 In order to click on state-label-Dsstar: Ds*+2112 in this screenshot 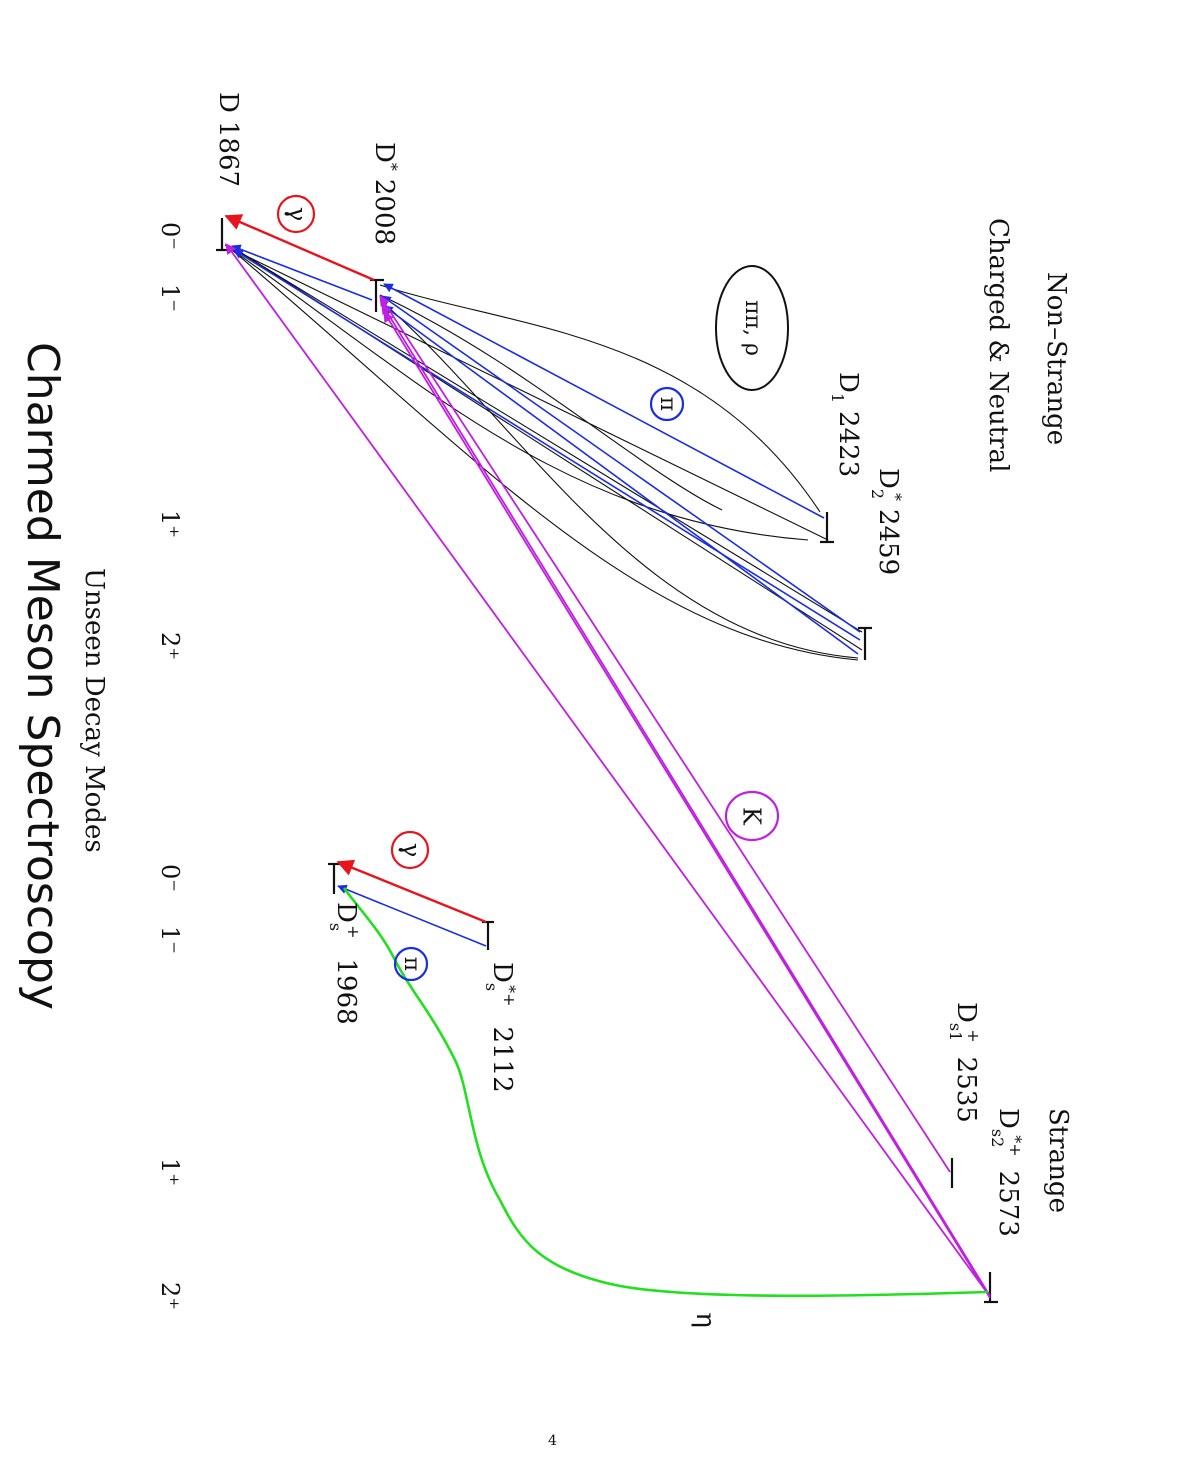, I will do `click(500, 1027)`.